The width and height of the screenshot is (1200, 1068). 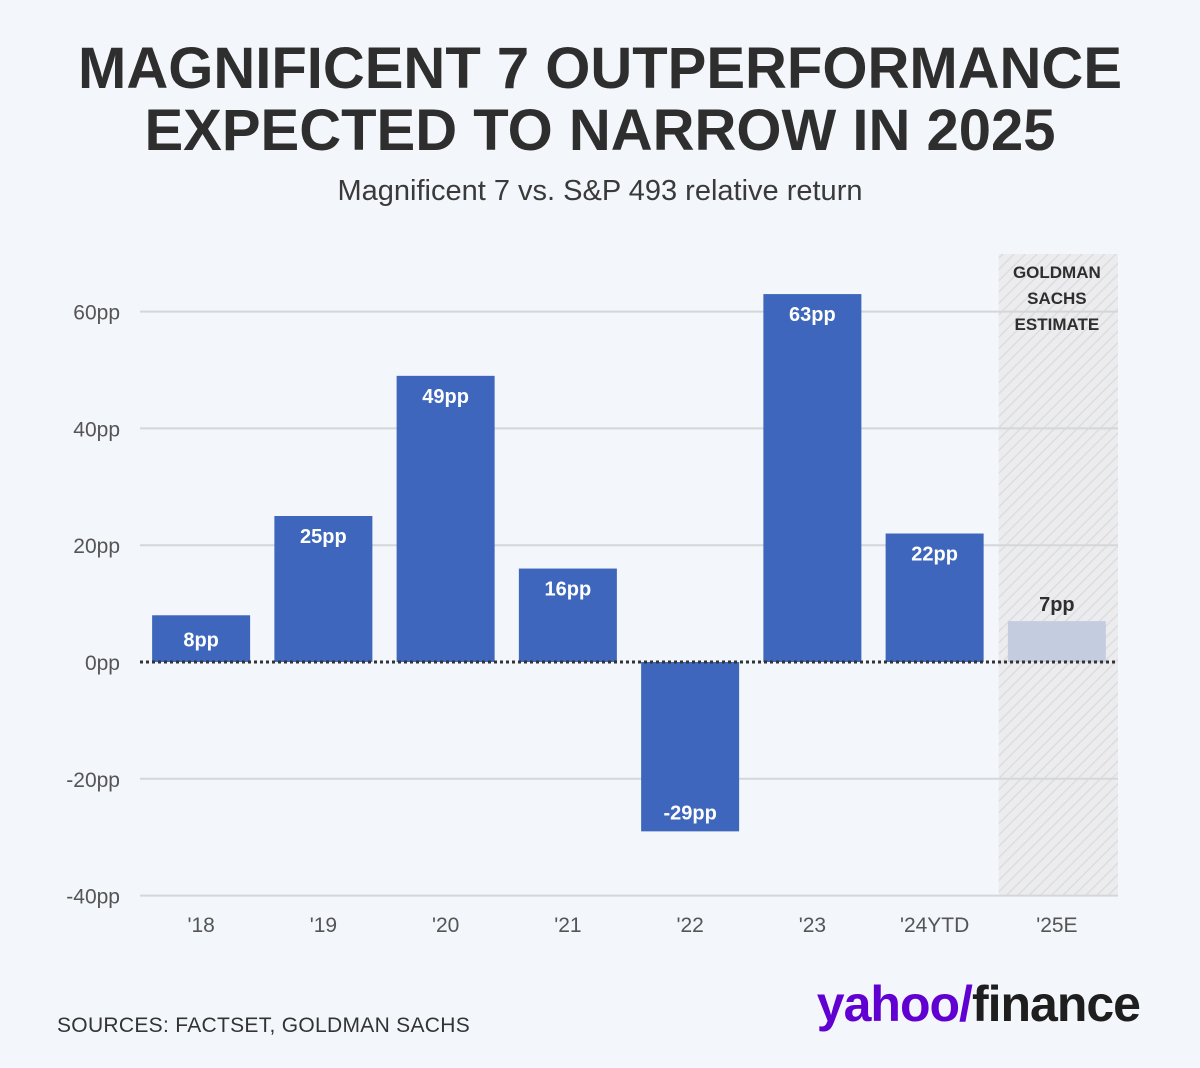 I want to click on y-tick-label: 40pp, so click(x=96, y=429).